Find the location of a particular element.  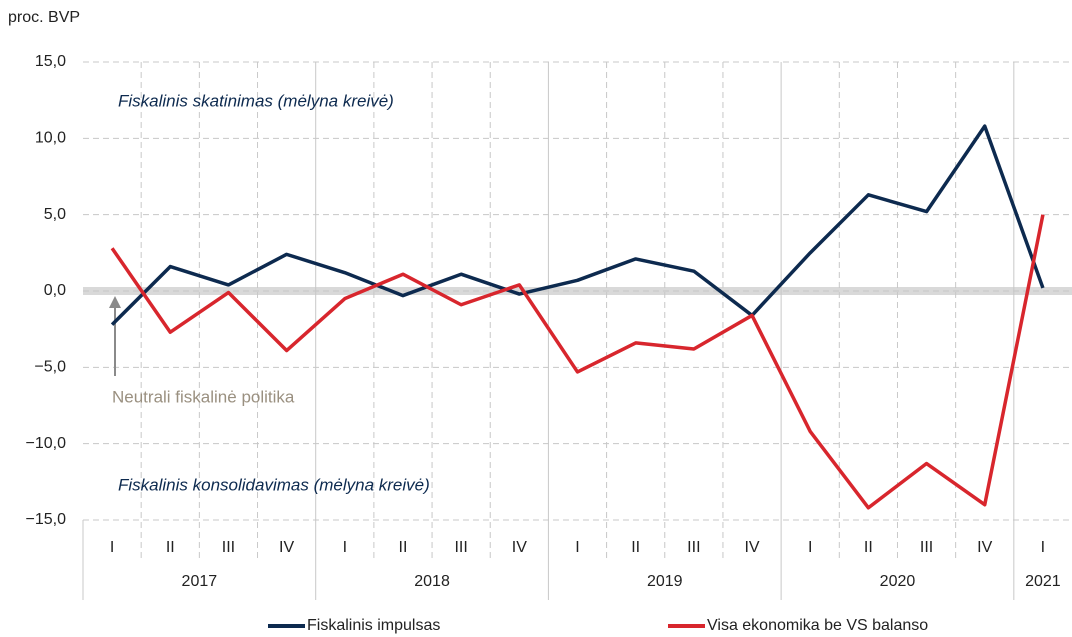

annotation: Fiskalinis skatinimas (mėlyna kreivė) is located at coordinates (256, 100).